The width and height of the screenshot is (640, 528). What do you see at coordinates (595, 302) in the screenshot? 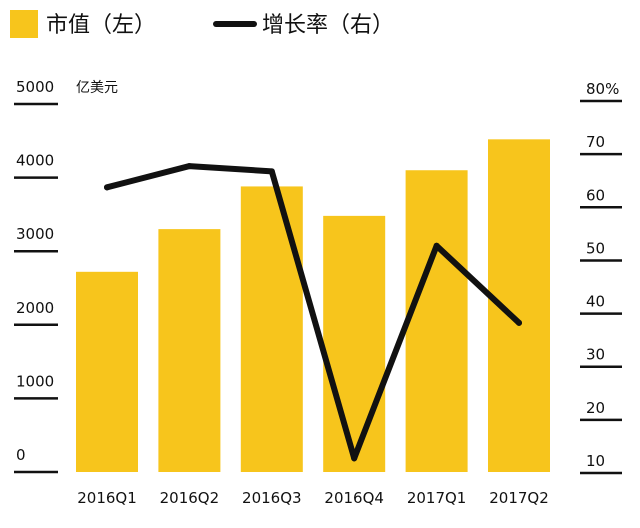
I see `right-tick-label: 40` at bounding box center [595, 302].